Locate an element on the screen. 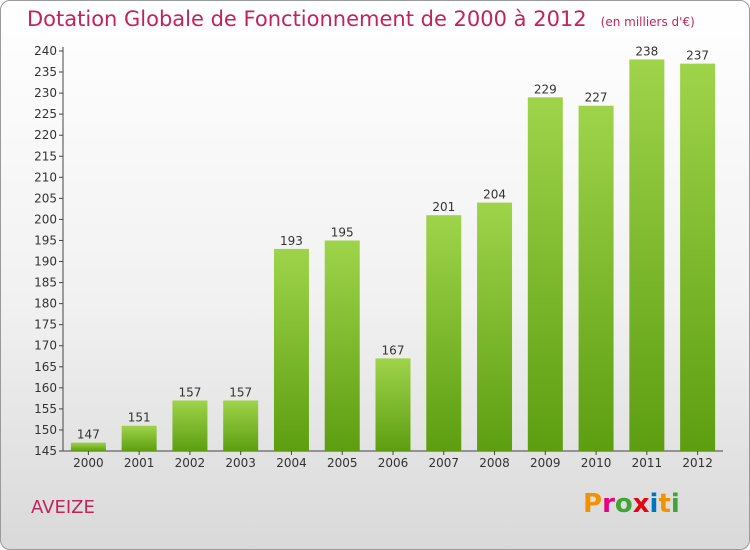 Image resolution: width=750 pixels, height=550 pixels. y-tick-label: 200 is located at coordinates (45, 219).